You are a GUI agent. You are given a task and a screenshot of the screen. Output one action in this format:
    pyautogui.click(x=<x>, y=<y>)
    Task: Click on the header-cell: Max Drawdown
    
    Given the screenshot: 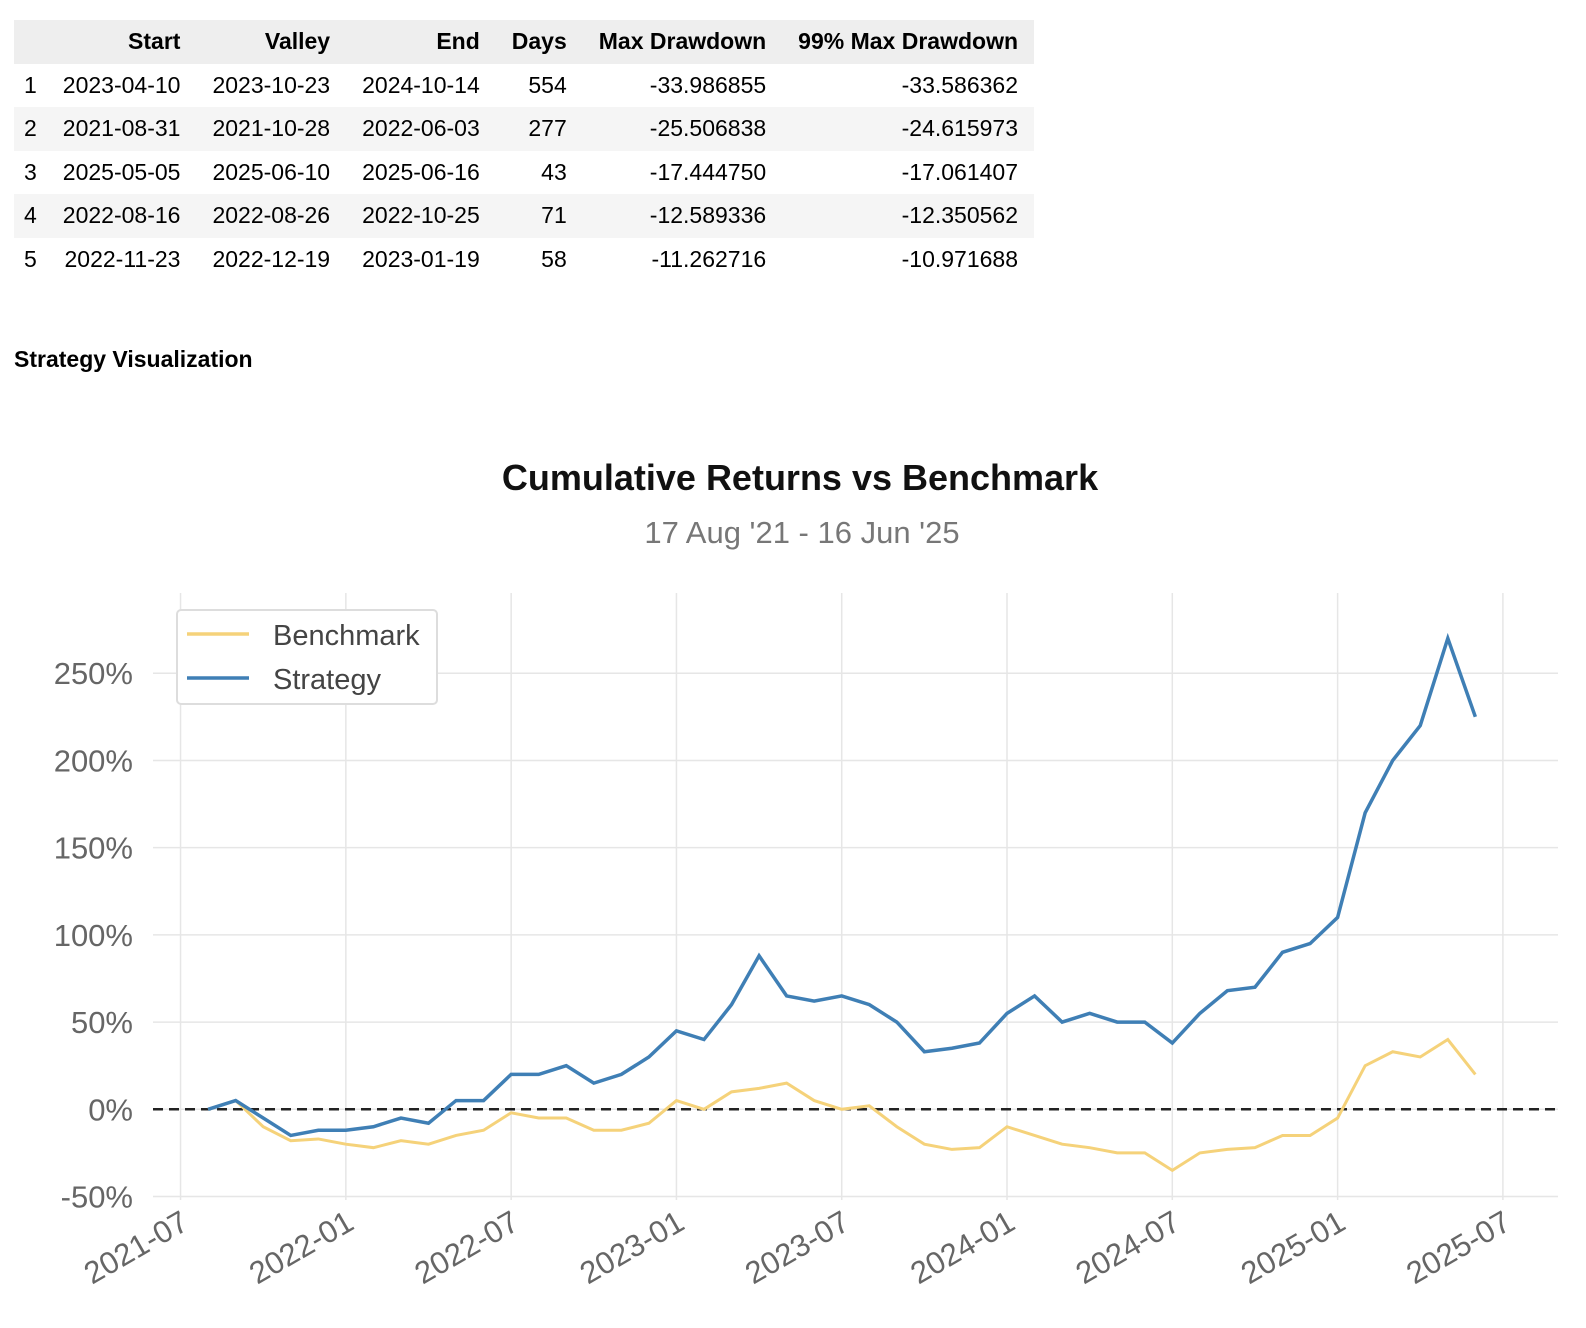 What is the action you would take?
    pyautogui.click(x=682, y=42)
    